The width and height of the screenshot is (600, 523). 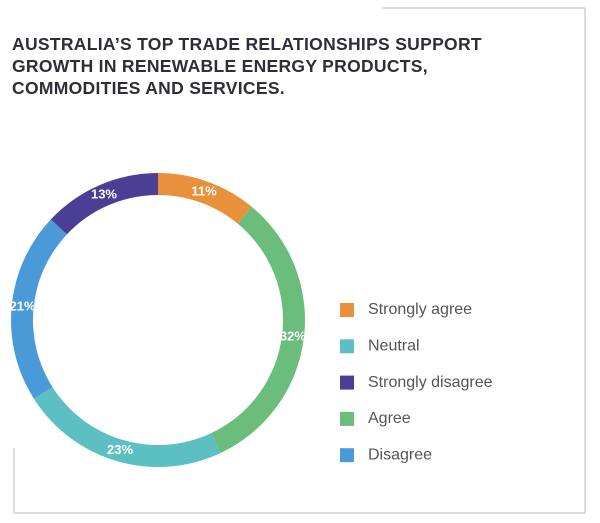 I want to click on data-label: 21%, so click(x=23, y=306).